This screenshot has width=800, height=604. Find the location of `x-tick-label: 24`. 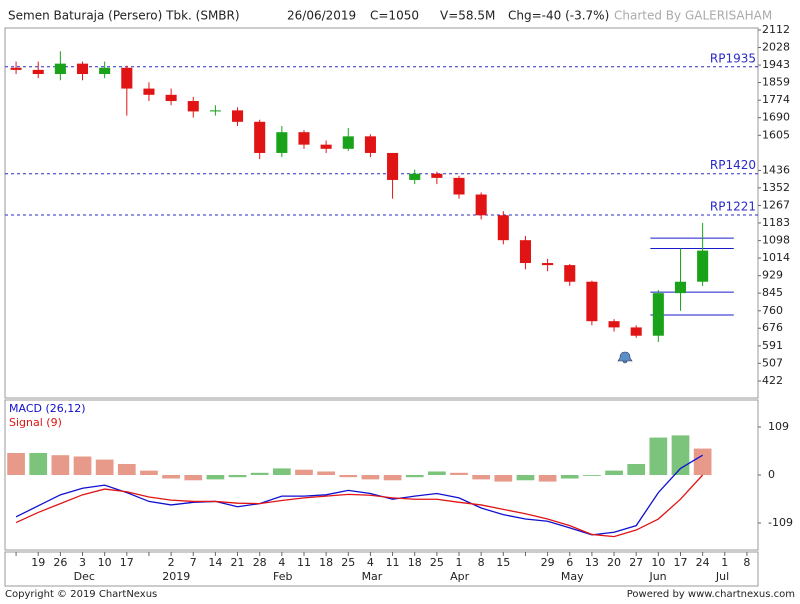

x-tick-label: 24 is located at coordinates (703, 562).